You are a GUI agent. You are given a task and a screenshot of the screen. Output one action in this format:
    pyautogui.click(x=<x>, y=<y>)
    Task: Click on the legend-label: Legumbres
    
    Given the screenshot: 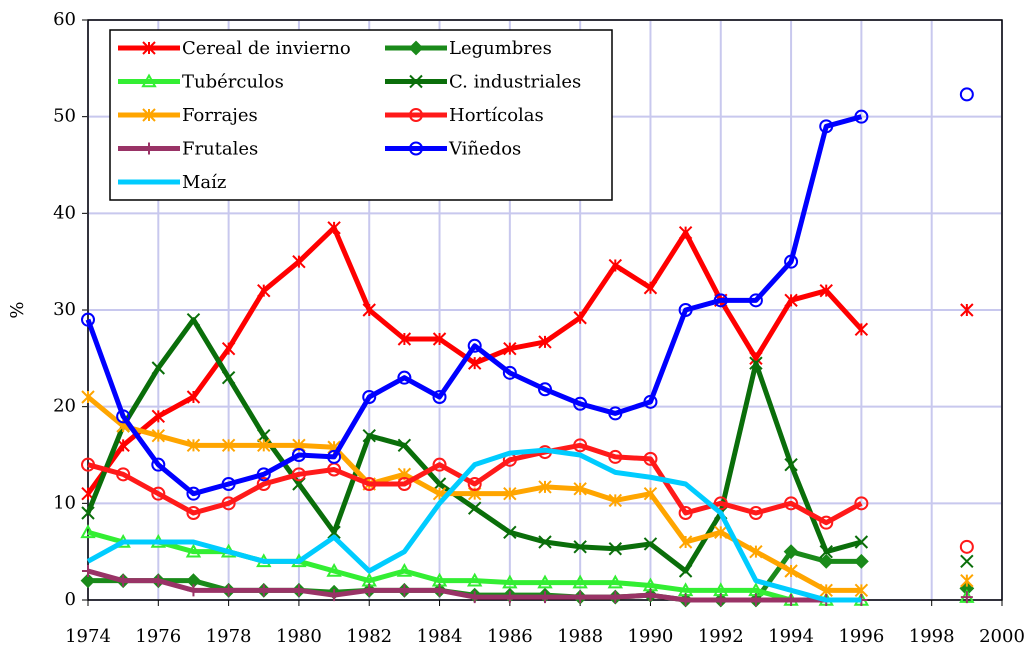 What is the action you would take?
    pyautogui.click(x=500, y=48)
    